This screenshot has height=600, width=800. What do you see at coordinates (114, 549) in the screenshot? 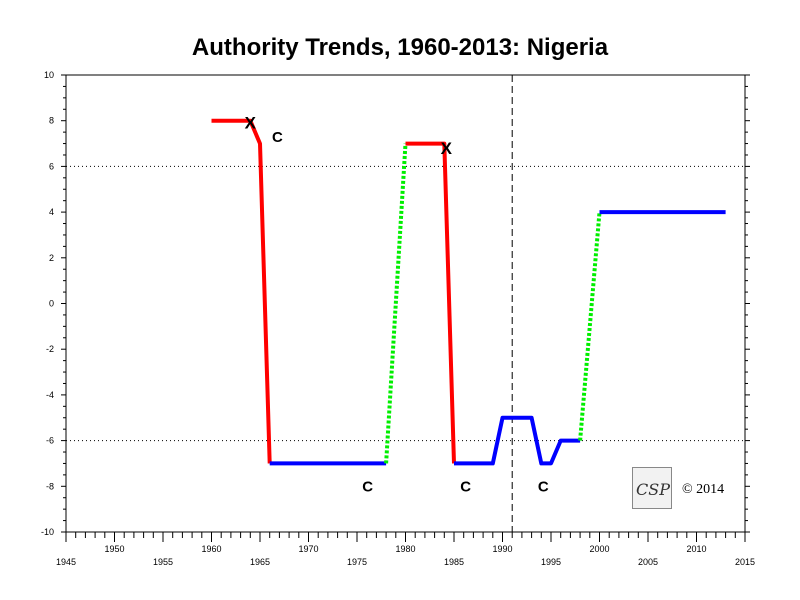
I see `x-tick-label: 1950` at bounding box center [114, 549].